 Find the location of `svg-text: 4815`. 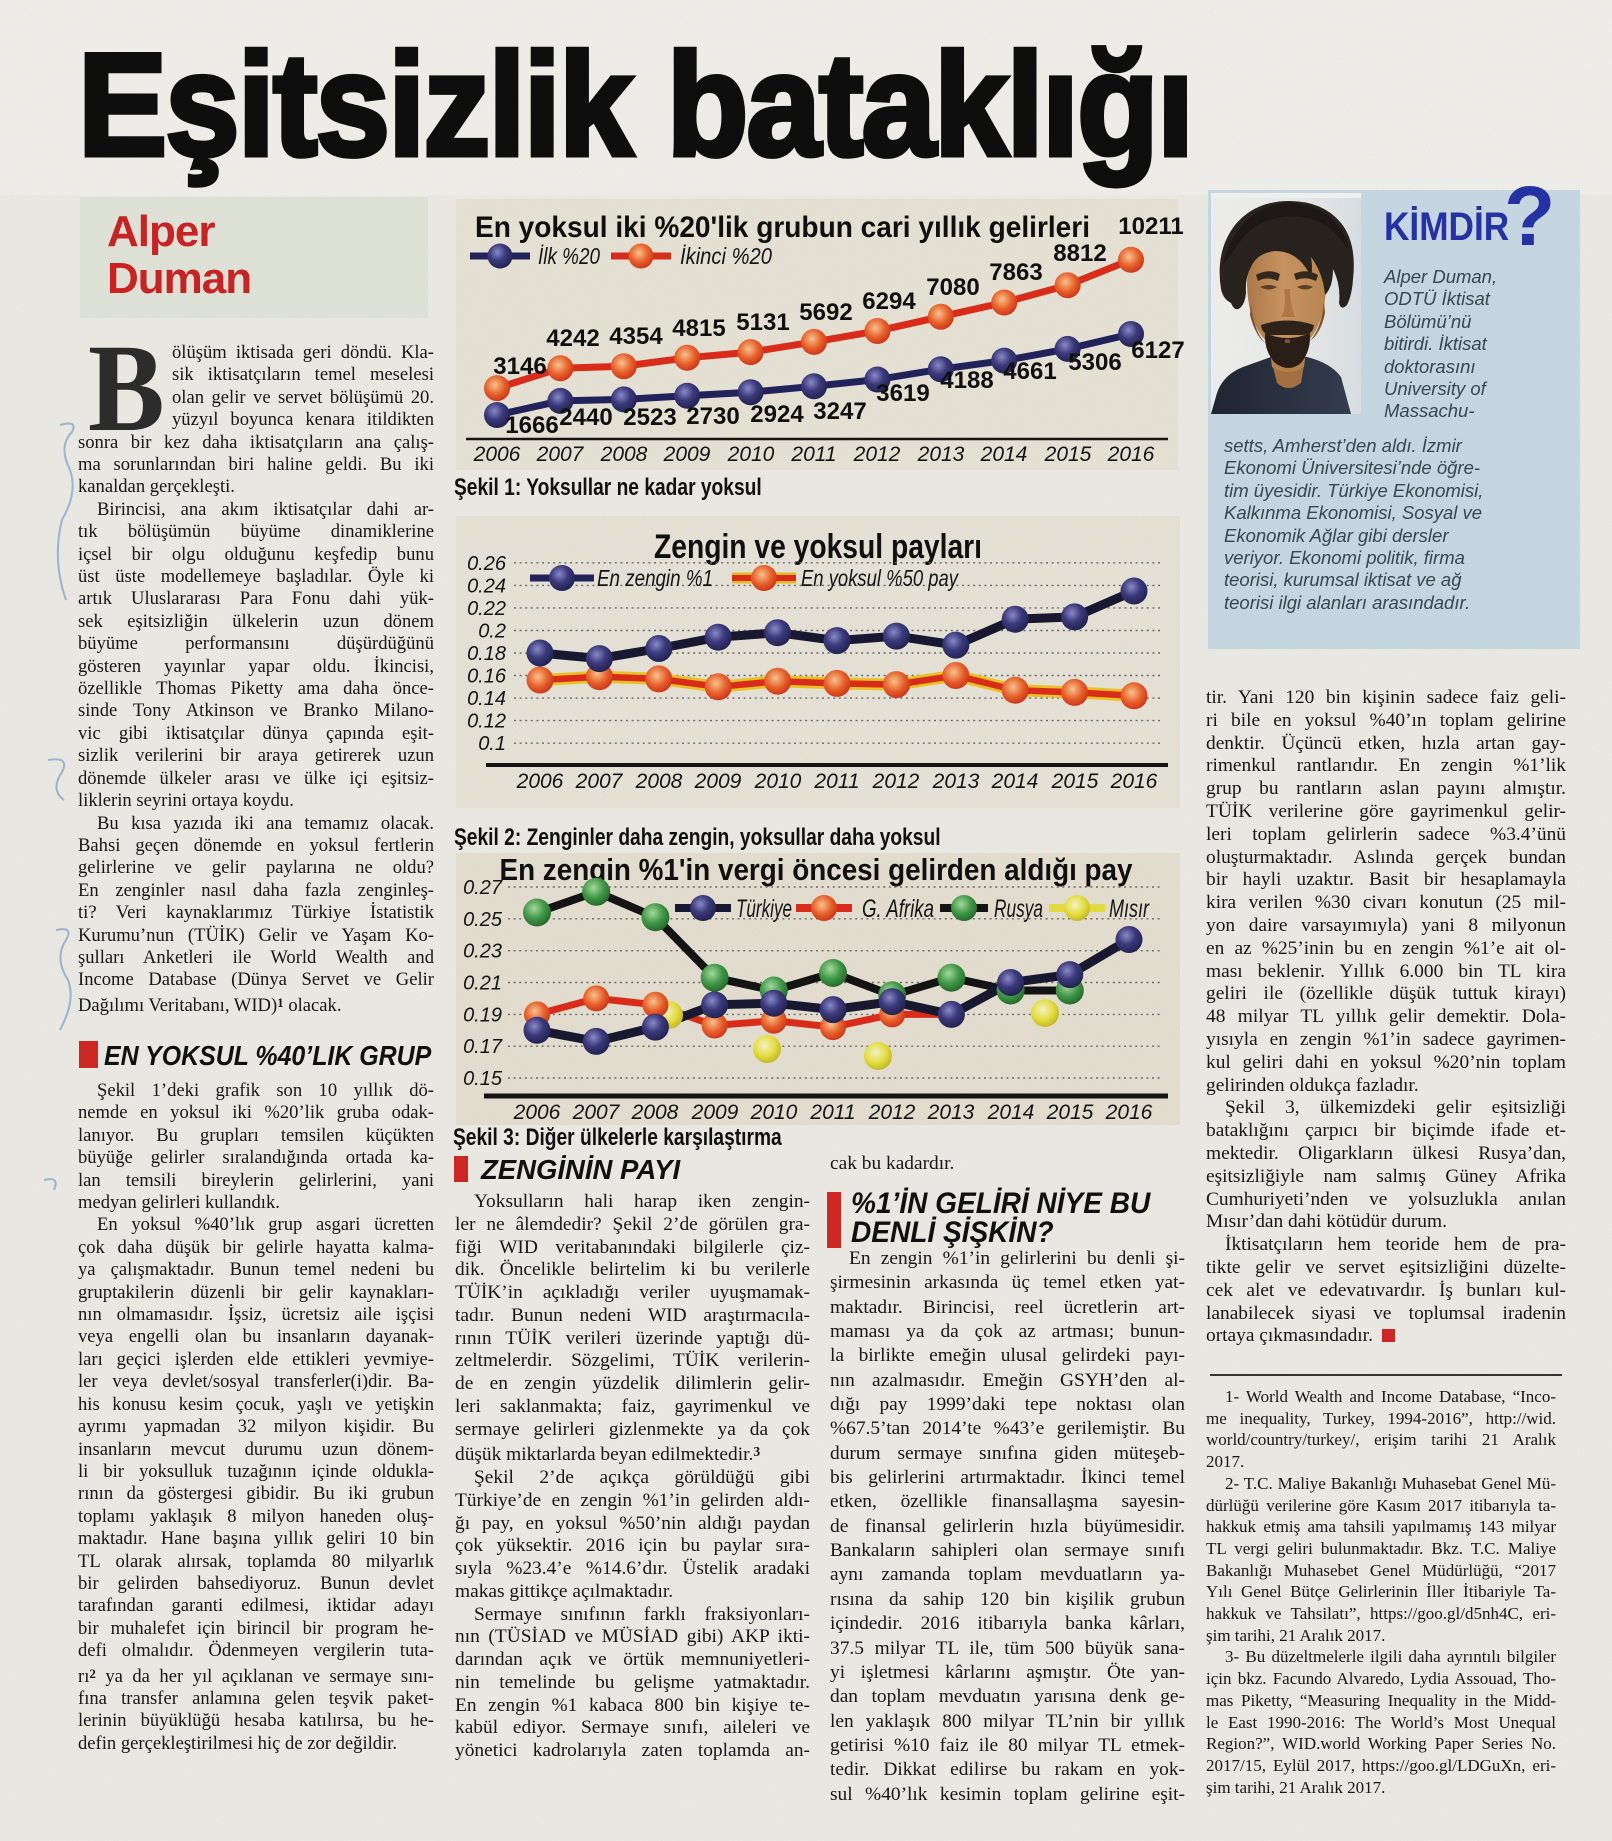

svg-text: 4815 is located at coordinates (698, 328).